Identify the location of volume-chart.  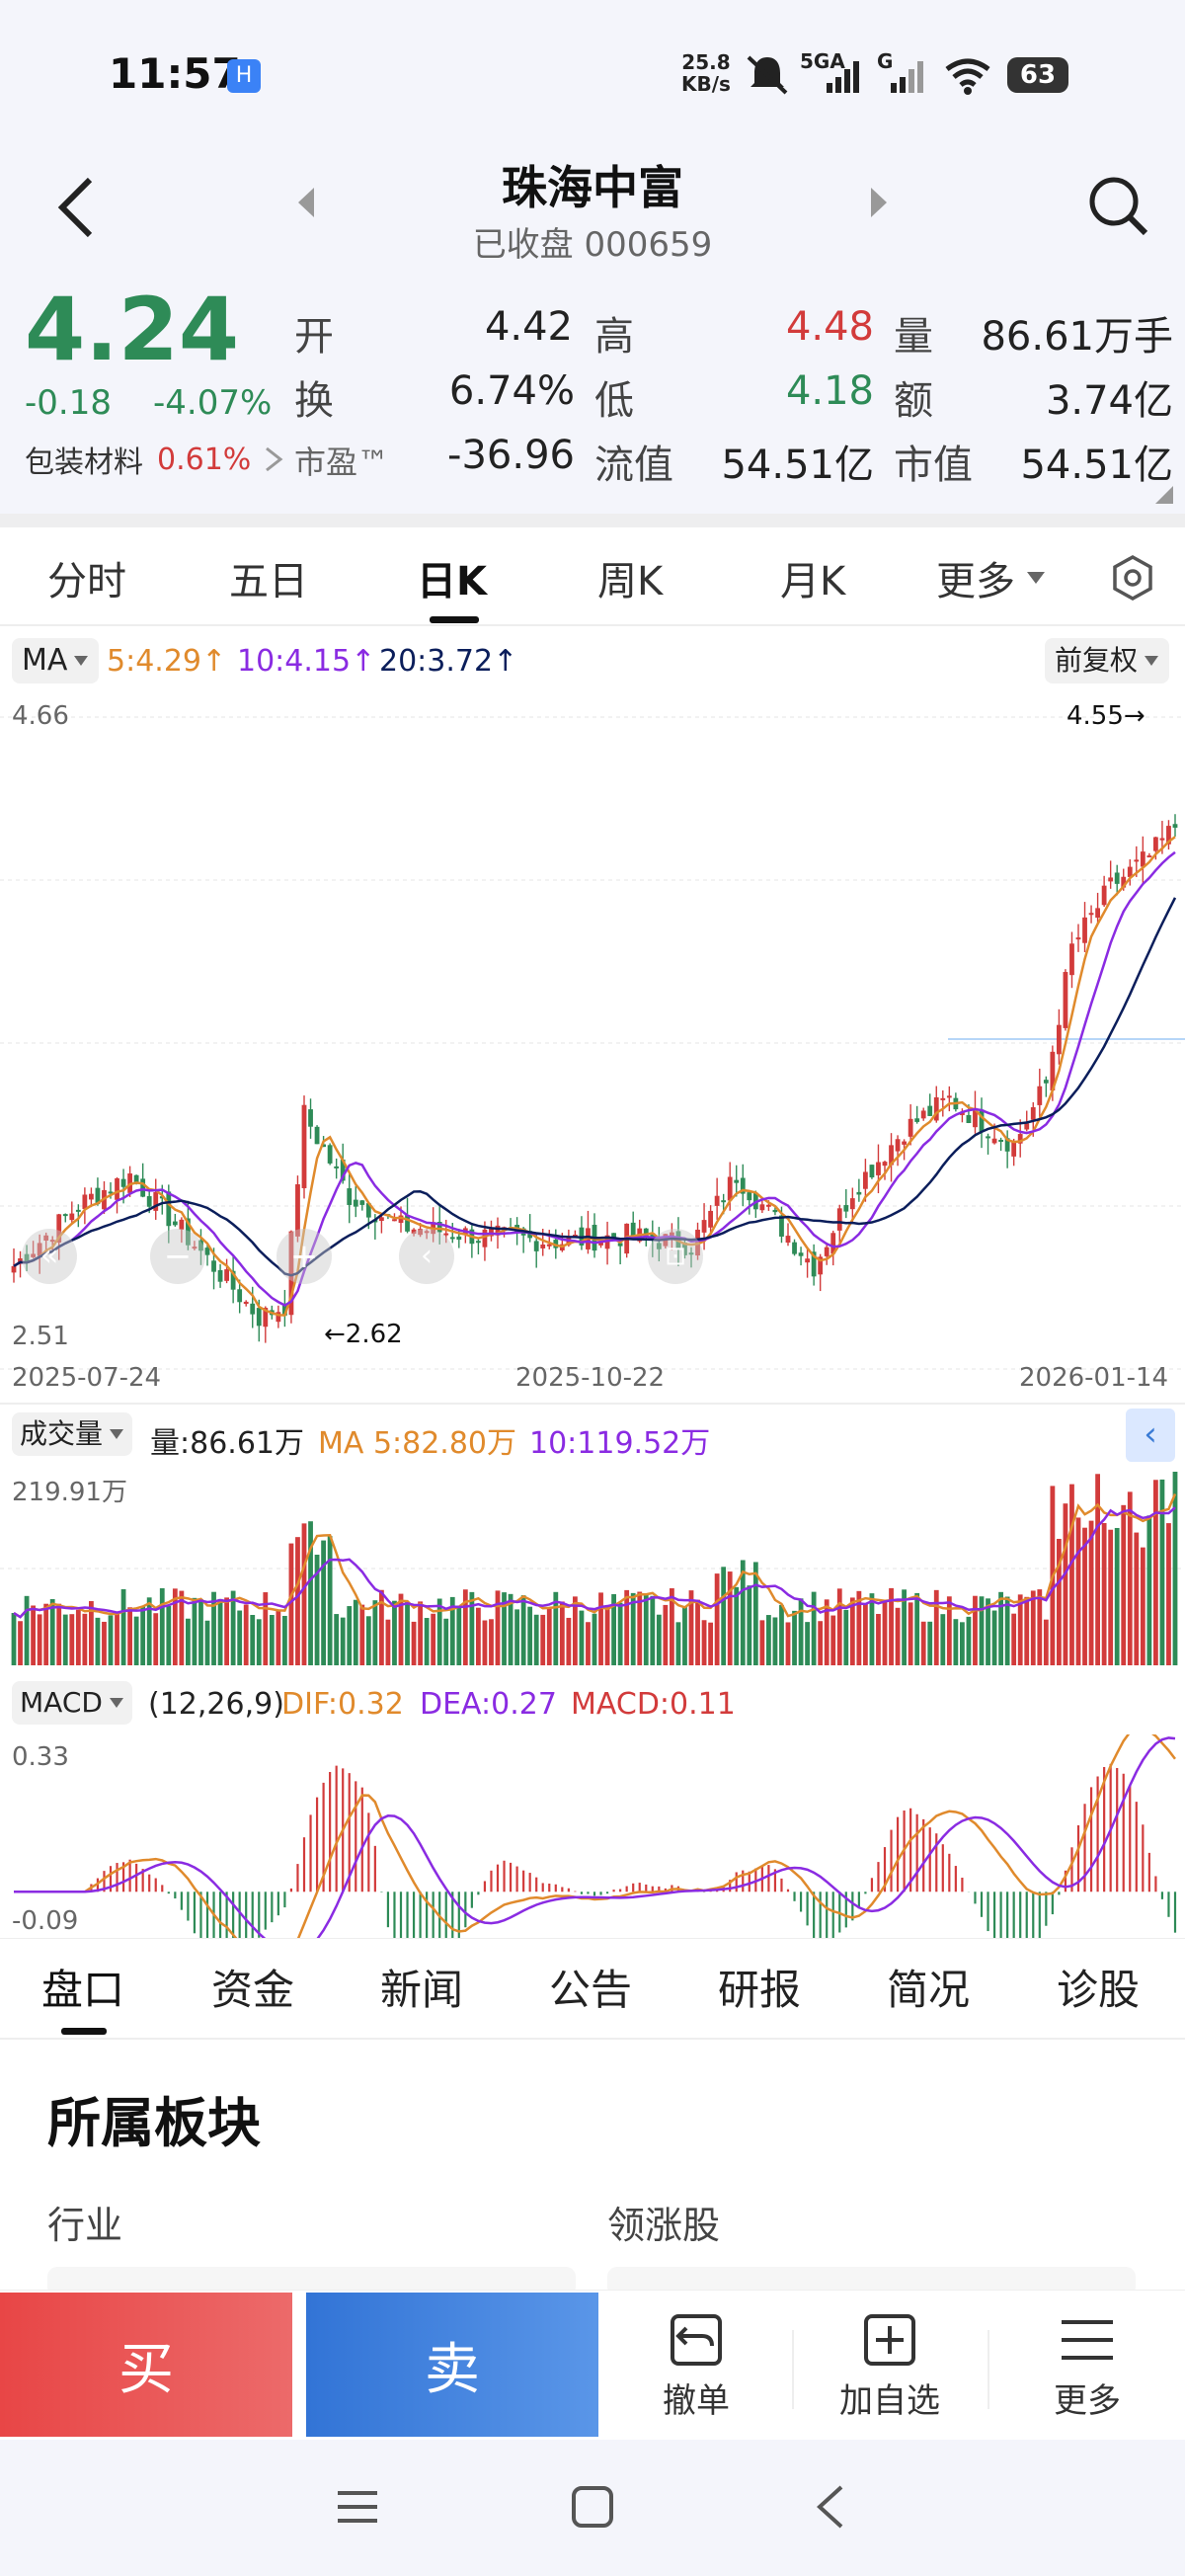
(592, 1566).